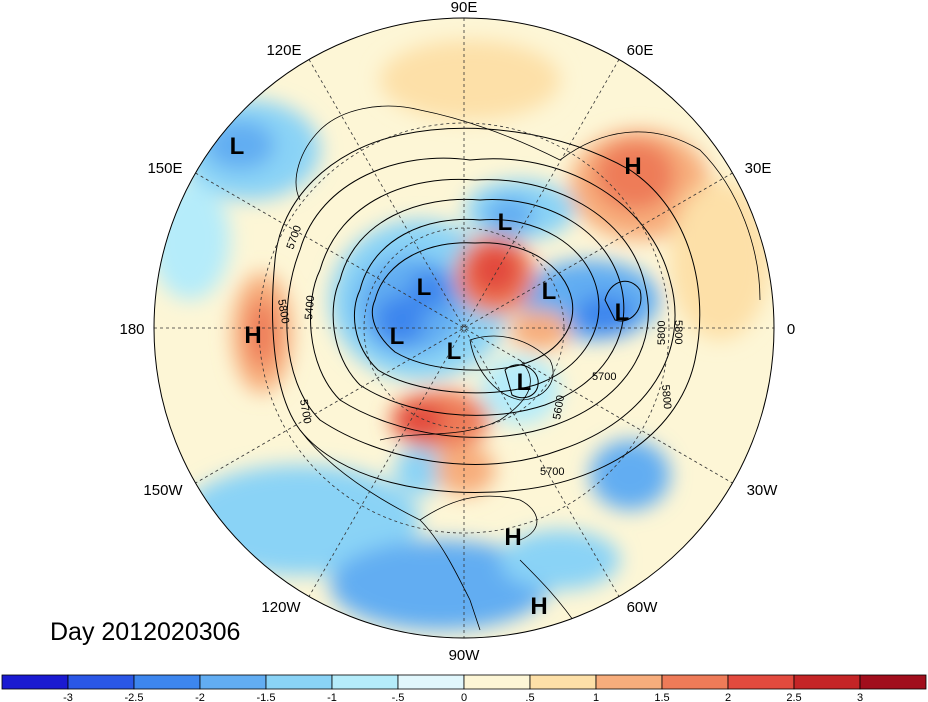 The image size is (928, 702). I want to click on colorbar-label: 3, so click(860, 697).